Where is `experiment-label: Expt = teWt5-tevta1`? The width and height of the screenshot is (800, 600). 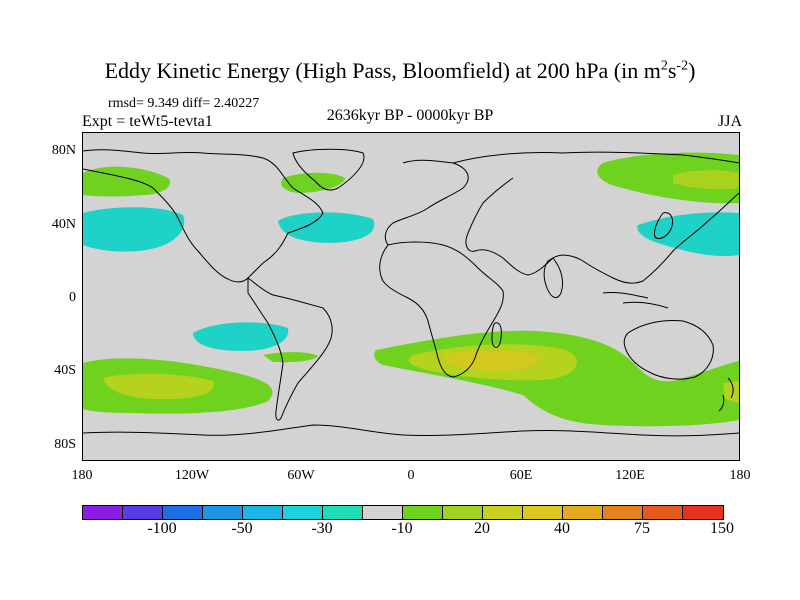
experiment-label: Expt = teWt5-tevta1 is located at coordinates (147, 121).